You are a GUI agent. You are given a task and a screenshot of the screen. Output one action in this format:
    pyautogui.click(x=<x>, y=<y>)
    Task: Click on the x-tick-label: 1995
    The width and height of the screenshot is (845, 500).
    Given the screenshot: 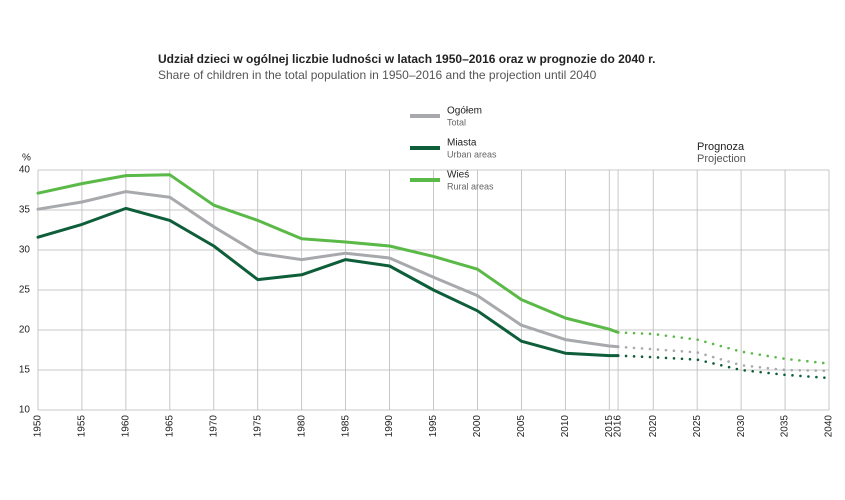 What is the action you would take?
    pyautogui.click(x=433, y=426)
    